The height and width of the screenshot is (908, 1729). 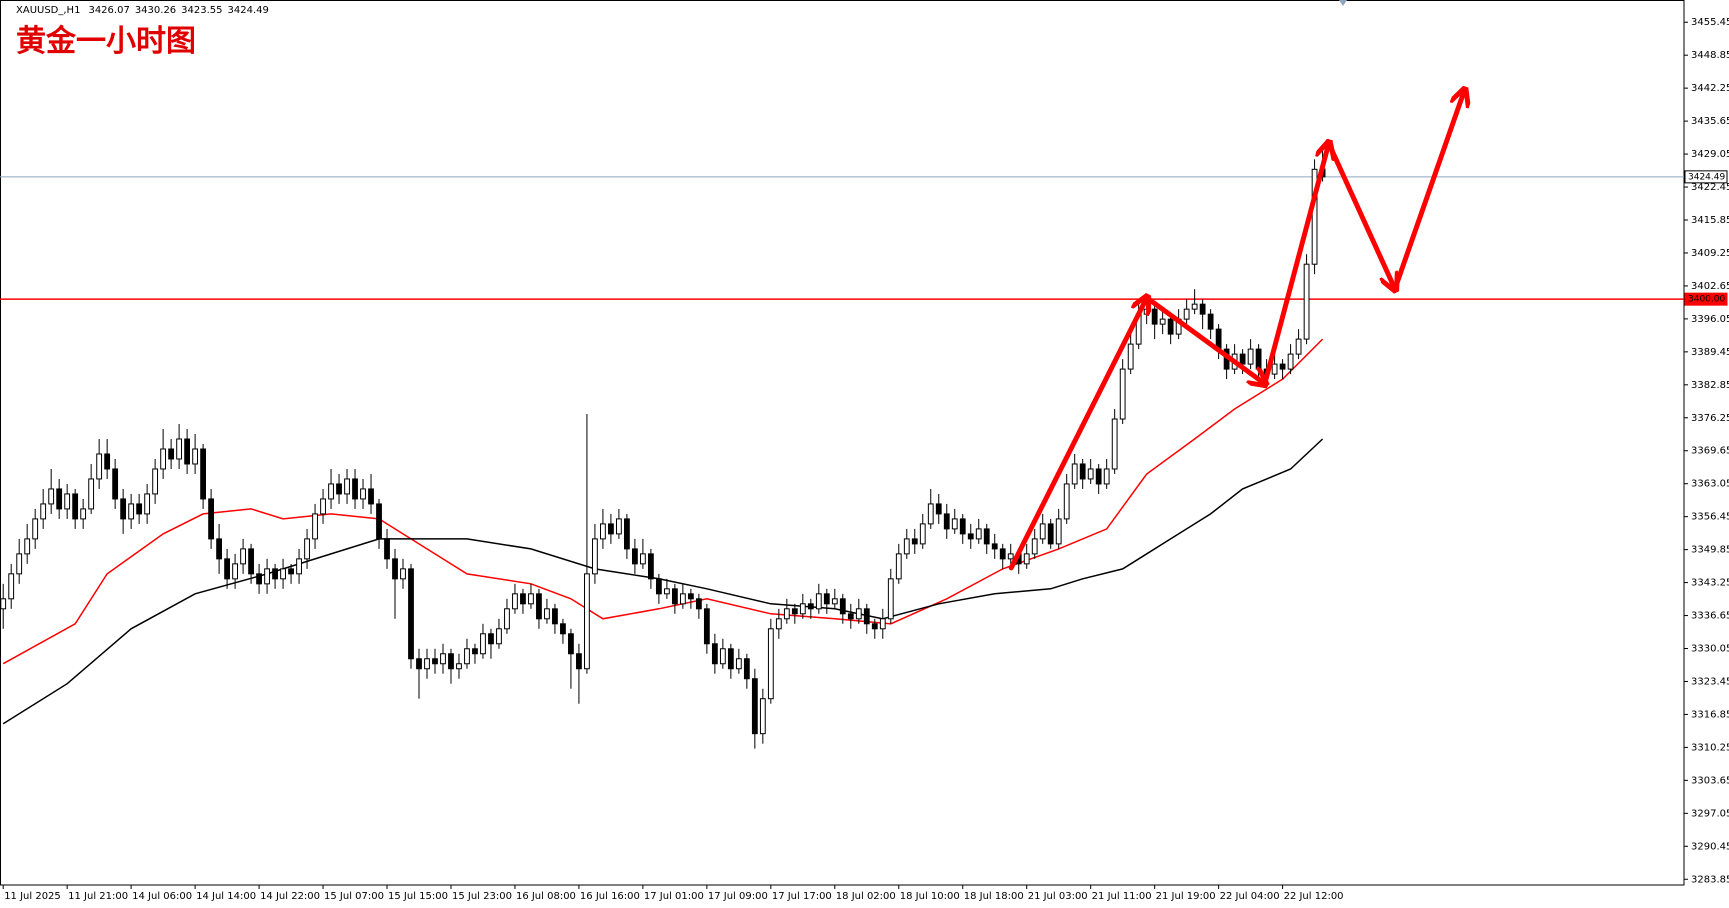 I want to click on x-tick-label: 18 Jul 02:00, so click(x=866, y=896).